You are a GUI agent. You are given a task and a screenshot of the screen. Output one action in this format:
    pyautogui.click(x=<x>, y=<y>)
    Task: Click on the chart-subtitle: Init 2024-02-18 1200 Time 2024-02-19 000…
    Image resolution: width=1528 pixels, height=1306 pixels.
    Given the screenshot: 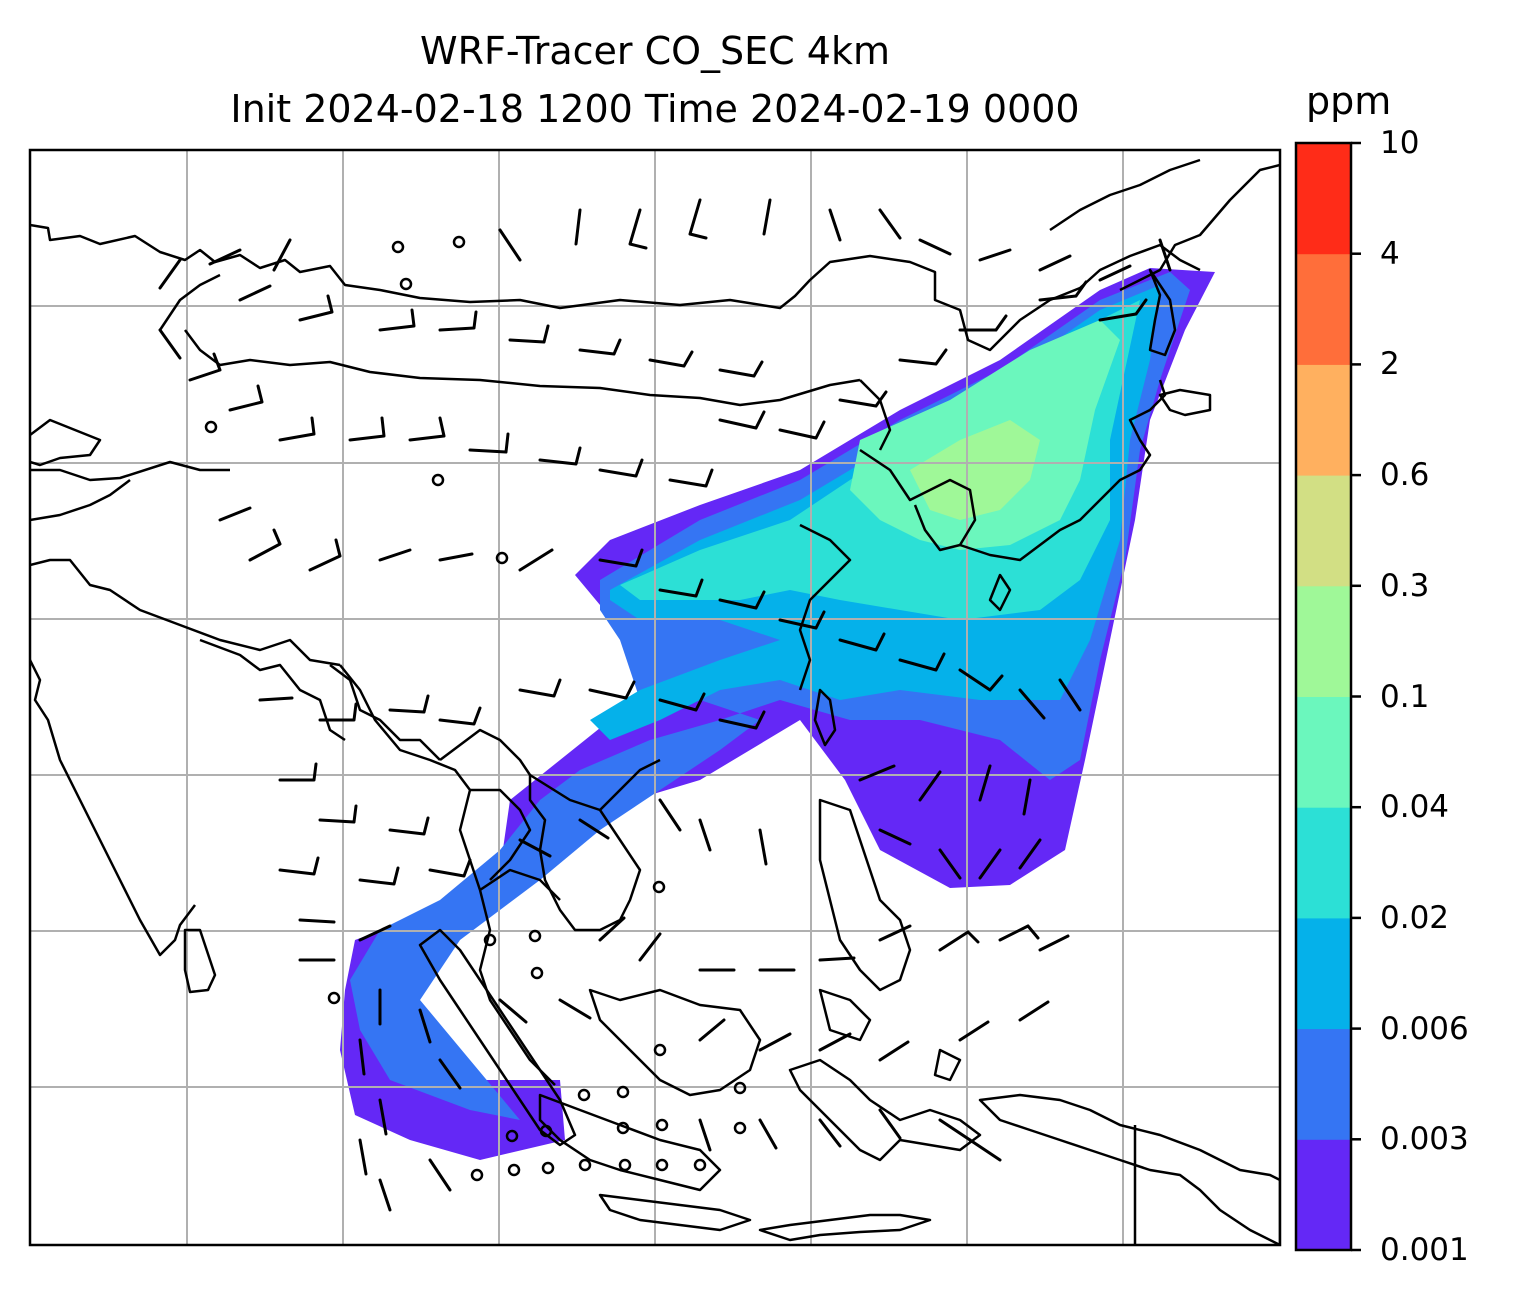 What is the action you would take?
    pyautogui.click(x=655, y=109)
    